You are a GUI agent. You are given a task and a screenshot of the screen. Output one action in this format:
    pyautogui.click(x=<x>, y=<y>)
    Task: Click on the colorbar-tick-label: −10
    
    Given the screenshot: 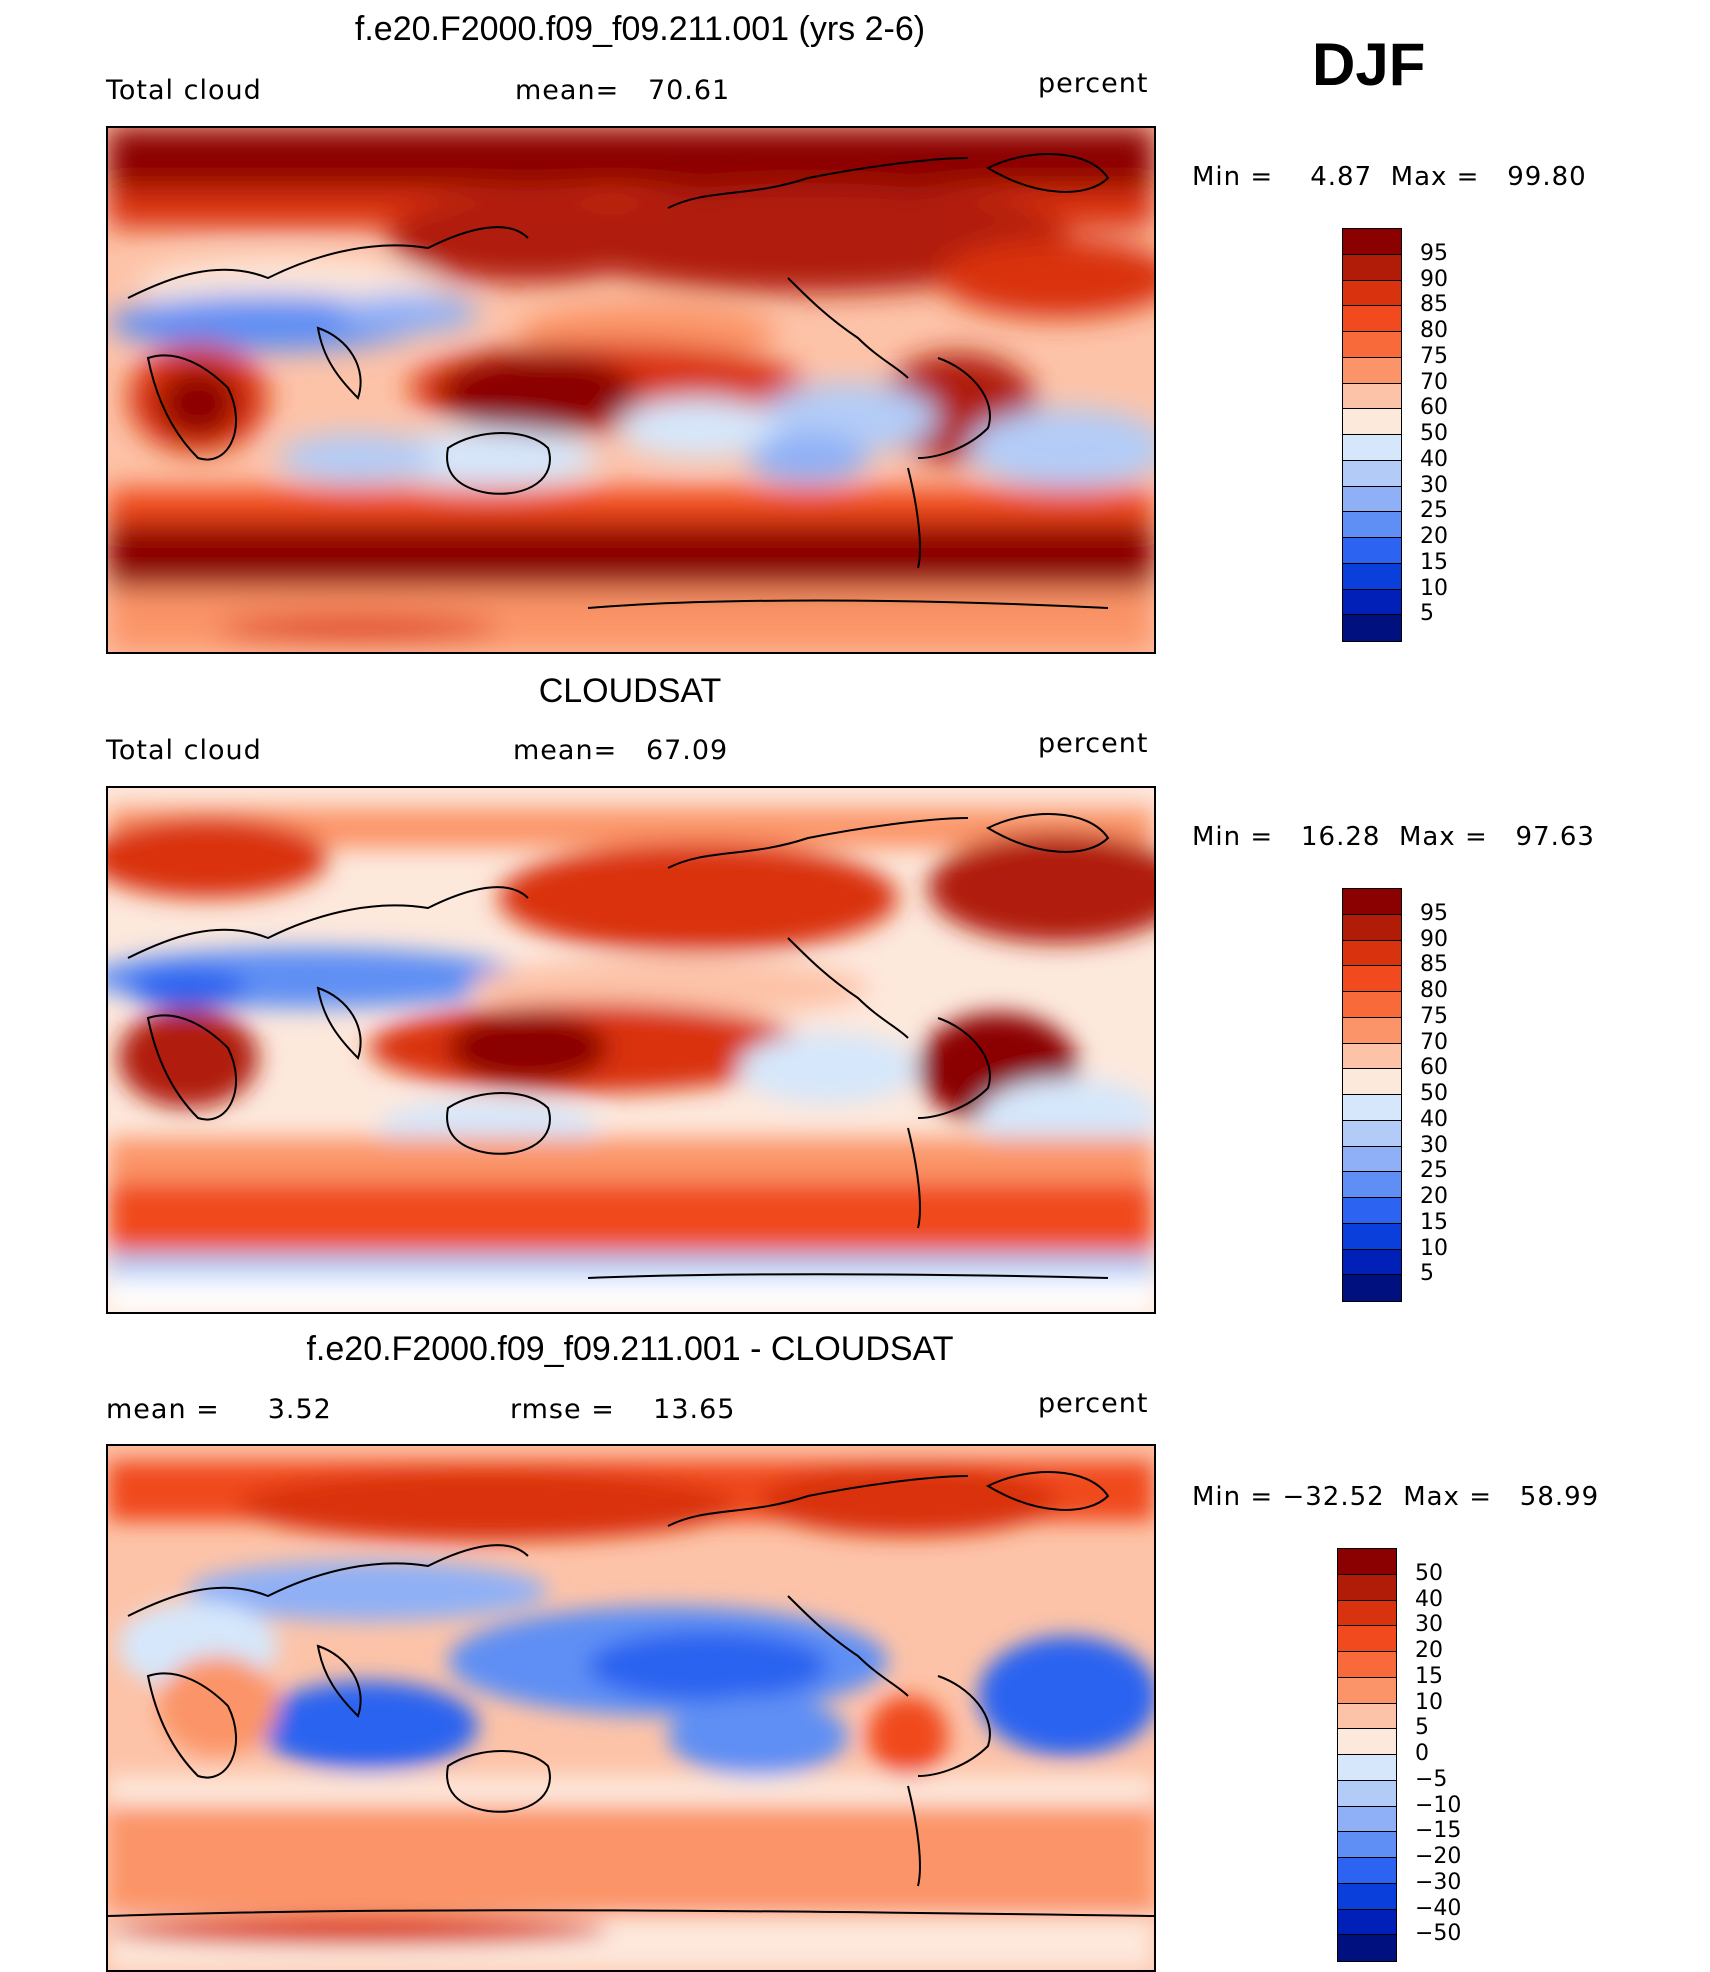 What is the action you would take?
    pyautogui.click(x=1438, y=1805)
    